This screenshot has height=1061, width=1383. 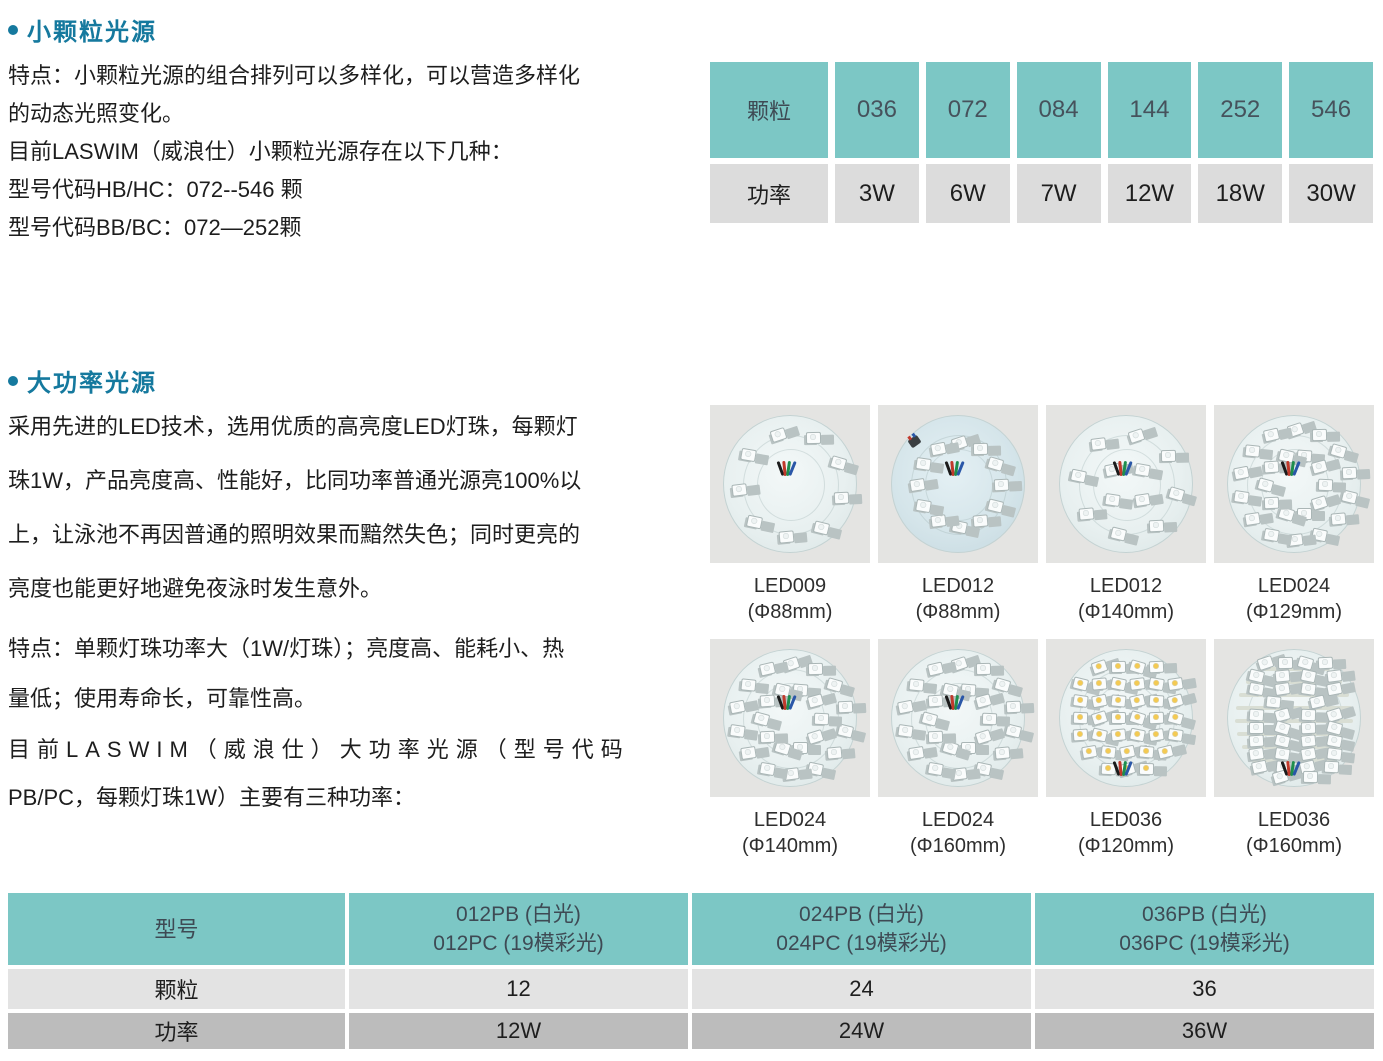 I want to click on power-value-cell: 18W, so click(x=1240, y=193).